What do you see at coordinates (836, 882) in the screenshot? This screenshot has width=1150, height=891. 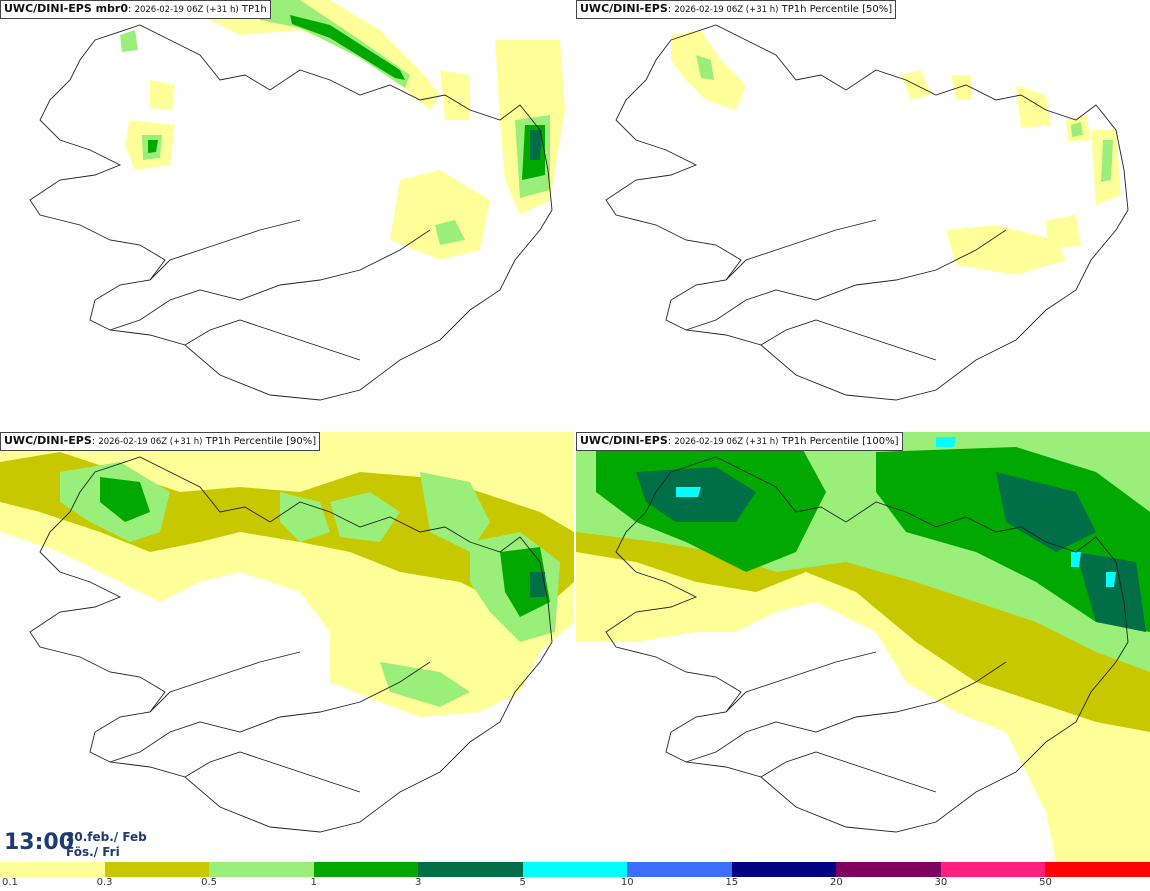 I see `colorbar-tick-label: 20` at bounding box center [836, 882].